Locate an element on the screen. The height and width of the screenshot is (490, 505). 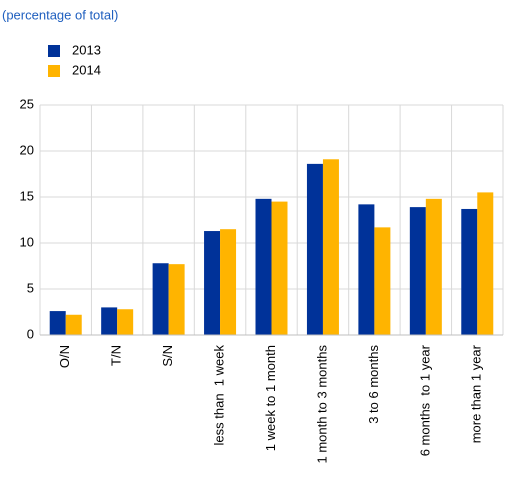
y-tick-label: 0 is located at coordinates (30, 333).